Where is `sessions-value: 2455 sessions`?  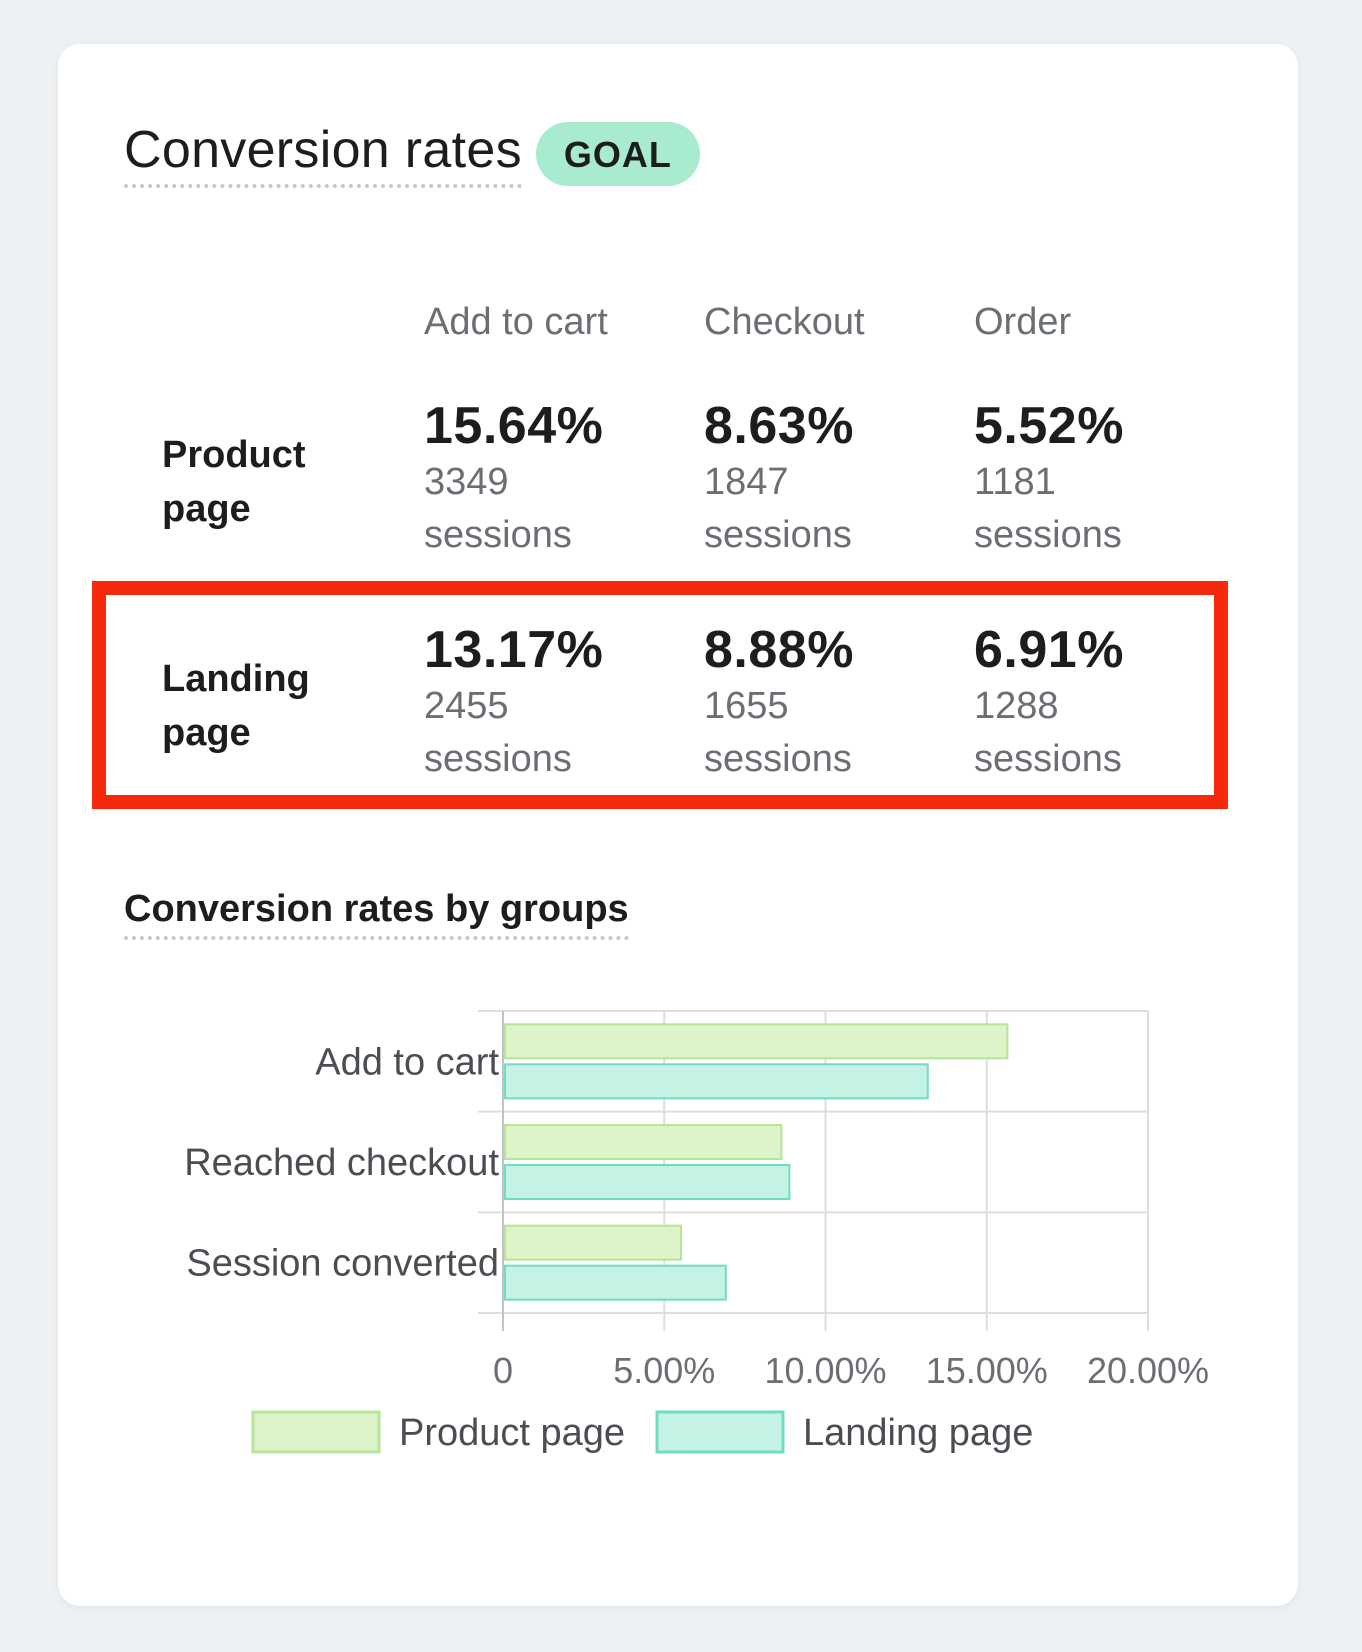
sessions-value: 2455 sessions is located at coordinates (498, 732).